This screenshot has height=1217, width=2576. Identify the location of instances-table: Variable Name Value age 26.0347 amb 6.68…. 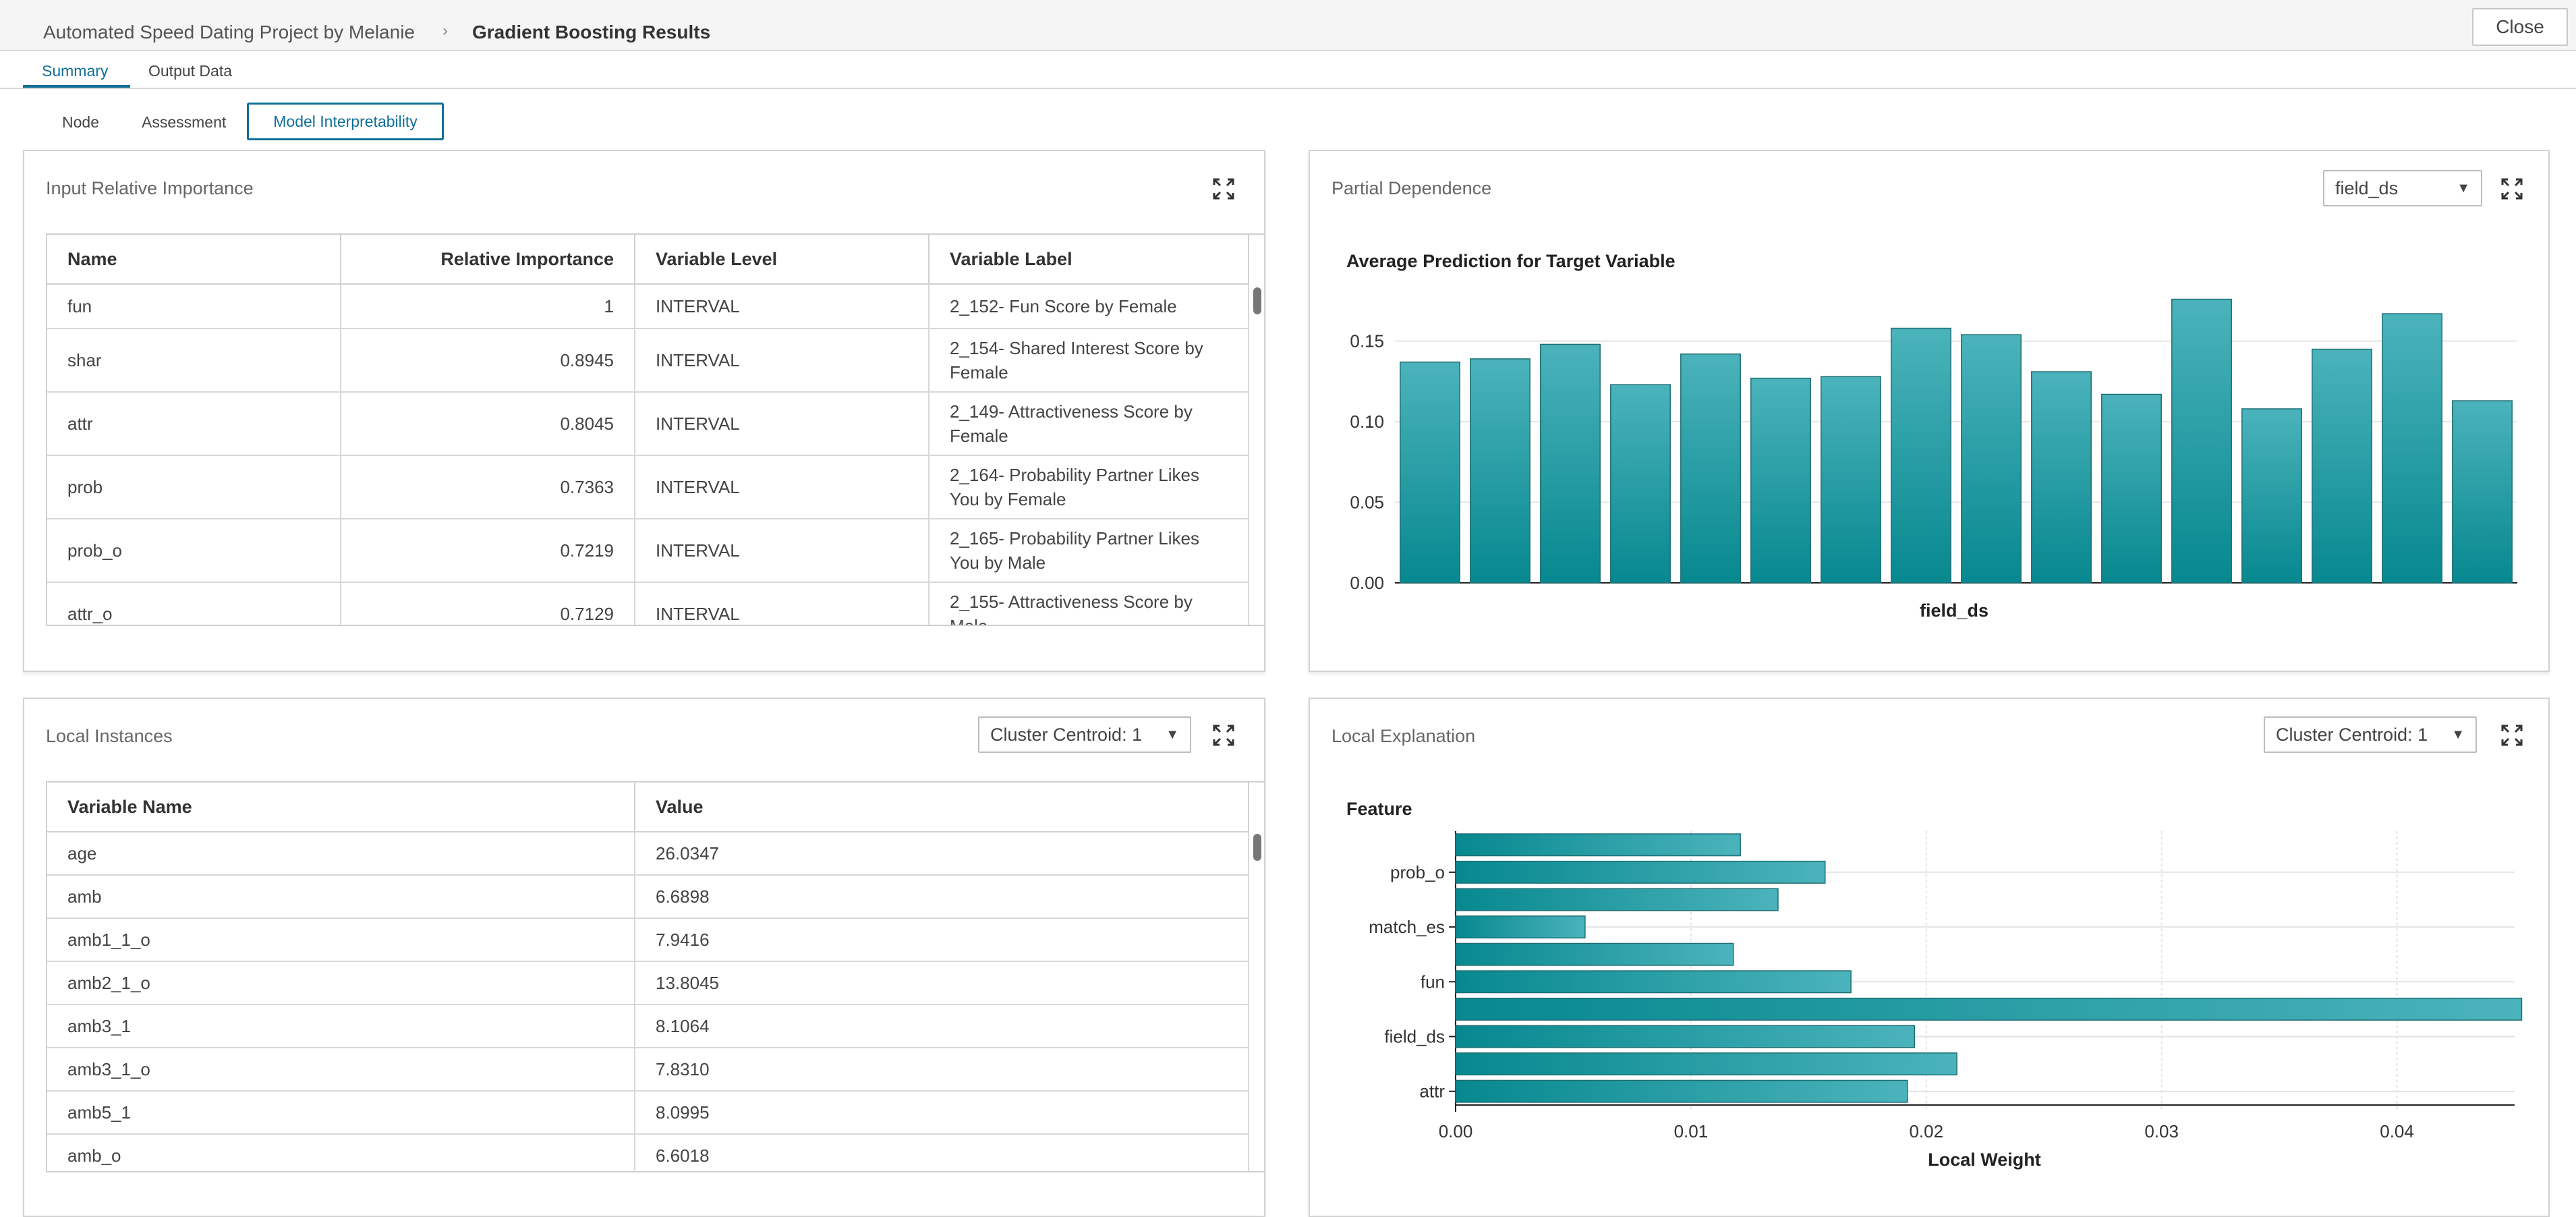
(648, 977).